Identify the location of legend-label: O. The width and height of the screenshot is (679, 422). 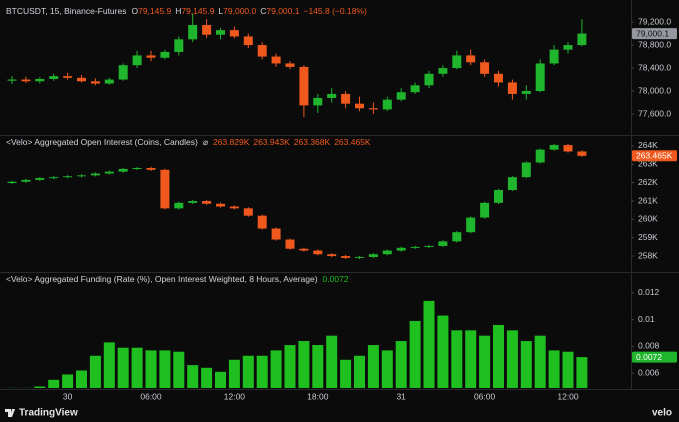
(134, 11).